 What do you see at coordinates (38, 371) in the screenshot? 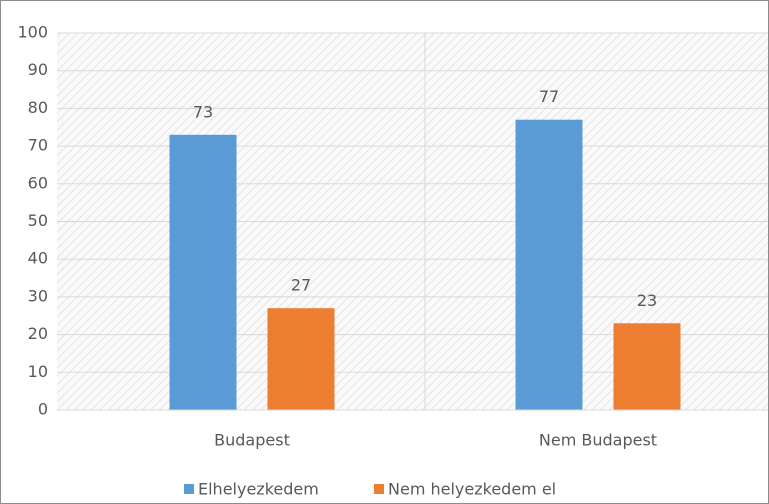
I see `y-tick-label: 10` at bounding box center [38, 371].